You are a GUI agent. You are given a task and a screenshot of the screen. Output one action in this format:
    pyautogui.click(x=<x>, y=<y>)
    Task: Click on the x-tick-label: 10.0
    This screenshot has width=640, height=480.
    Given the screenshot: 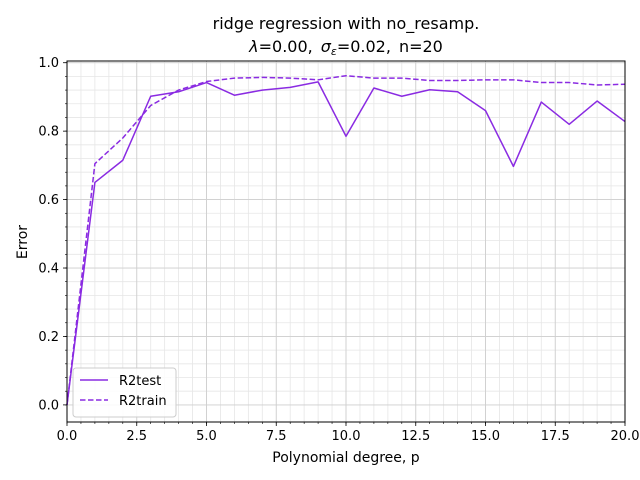 What is the action you would take?
    pyautogui.click(x=346, y=436)
    